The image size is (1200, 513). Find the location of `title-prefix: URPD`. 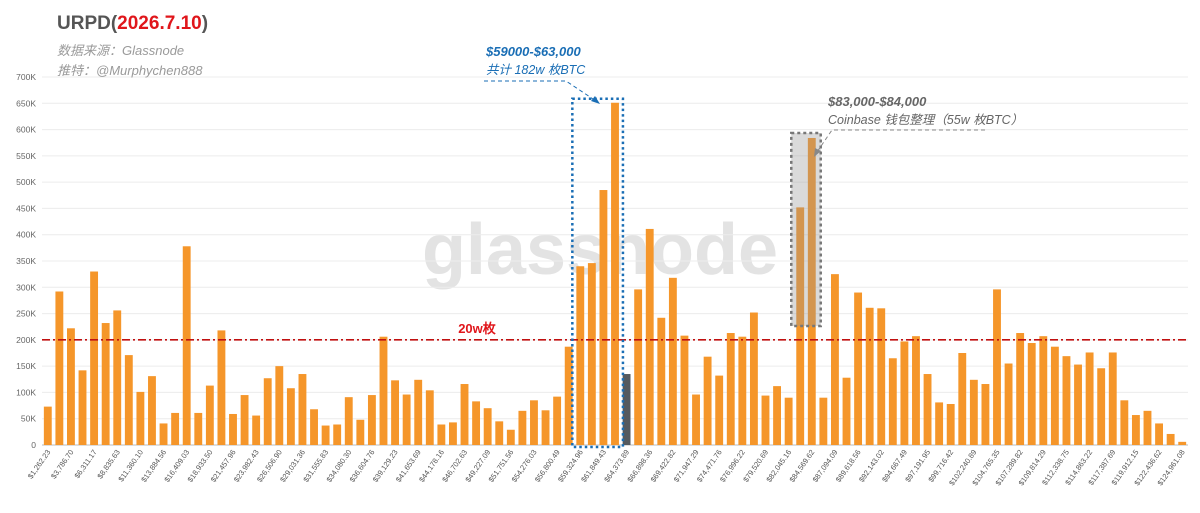

title-prefix: URPD is located at coordinates (84, 23).